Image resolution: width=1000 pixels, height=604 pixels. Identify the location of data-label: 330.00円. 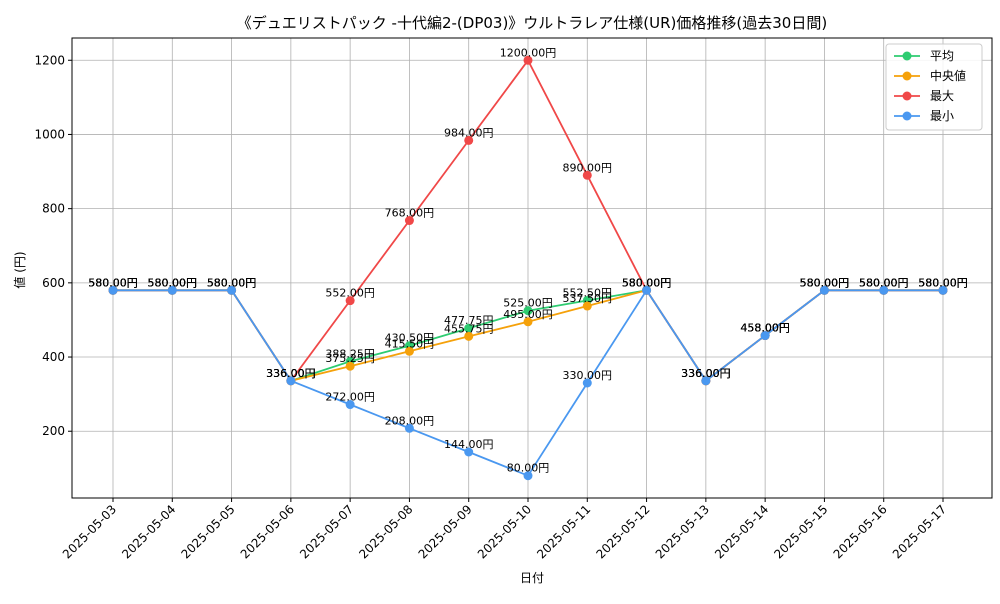
(588, 375).